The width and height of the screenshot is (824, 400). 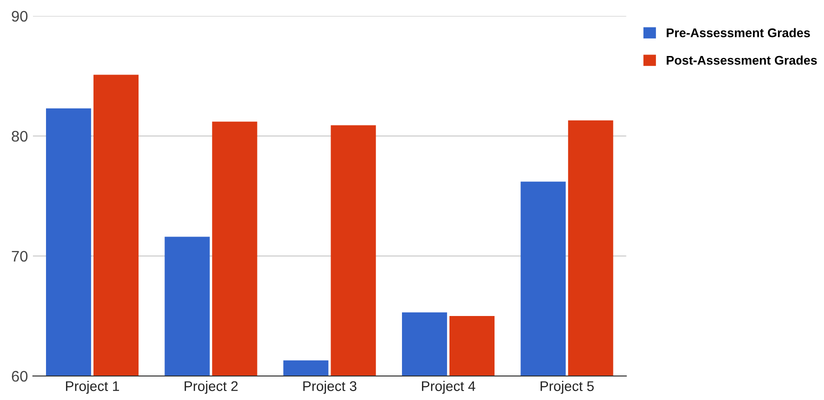 I want to click on y-tick-label: 60, so click(x=20, y=376).